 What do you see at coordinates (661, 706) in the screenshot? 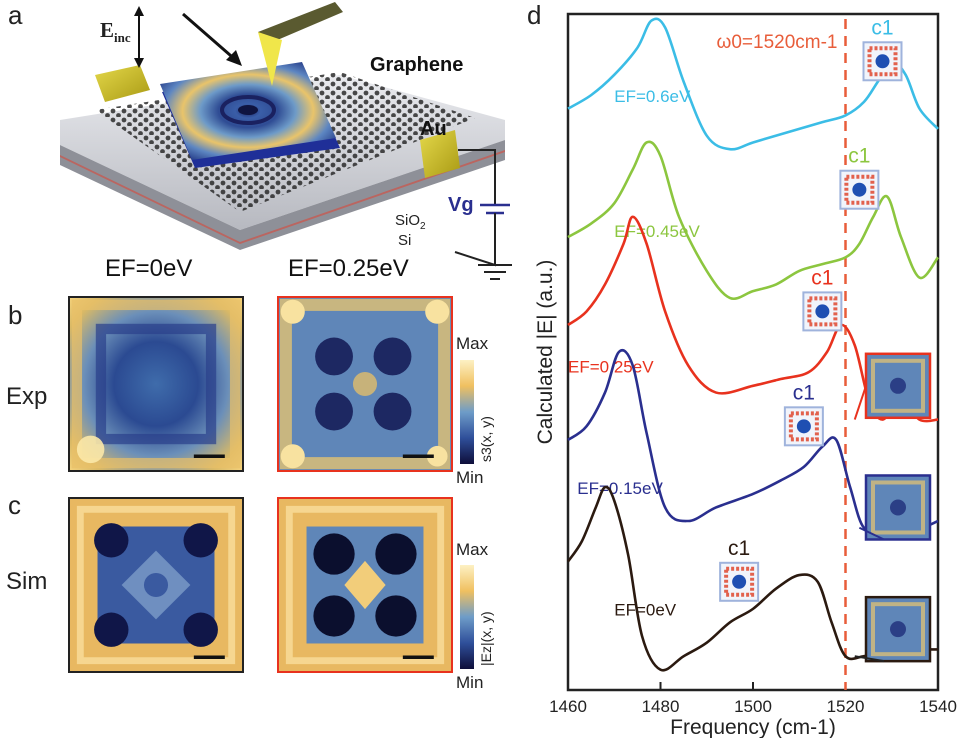
I see `x-tick-label: 1480` at bounding box center [661, 706].